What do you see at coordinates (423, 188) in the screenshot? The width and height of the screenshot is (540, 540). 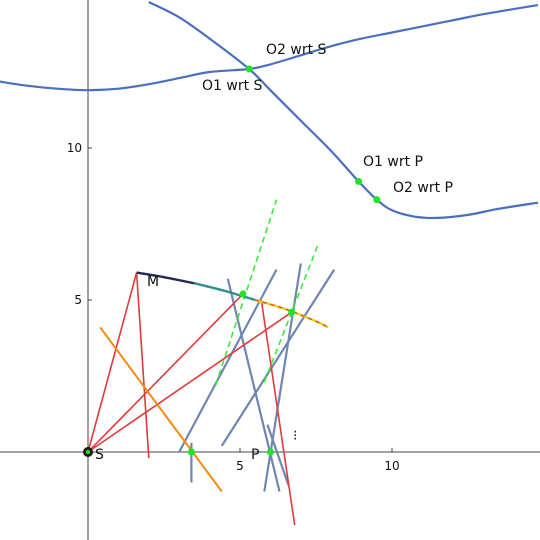 I see `label-o2-wrt-p: O2 wrt P` at bounding box center [423, 188].